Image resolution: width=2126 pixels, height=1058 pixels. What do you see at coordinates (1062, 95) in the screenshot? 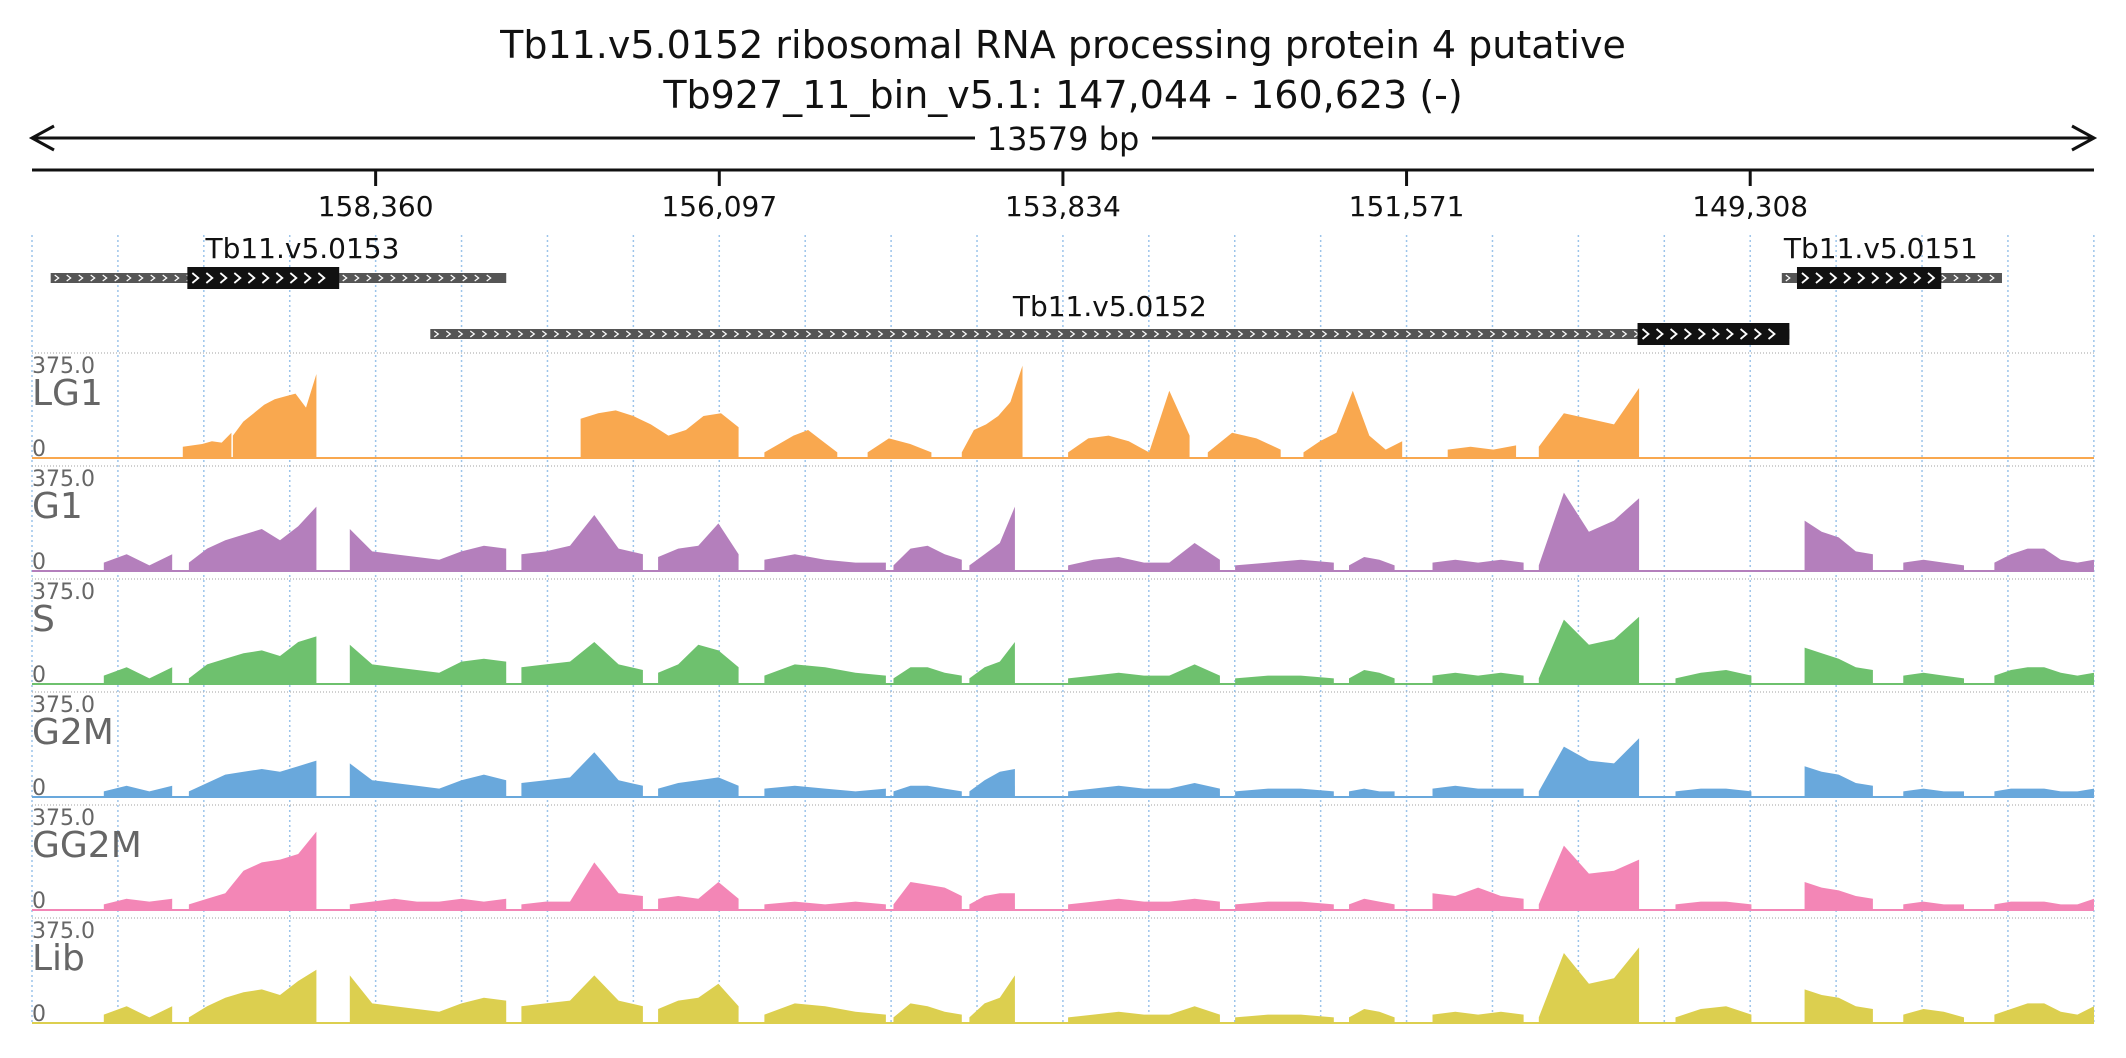
I see `chart-title-line2: Tb927_11_bin_v5.1: 147,044 - 160,623 (-)` at bounding box center [1062, 95].